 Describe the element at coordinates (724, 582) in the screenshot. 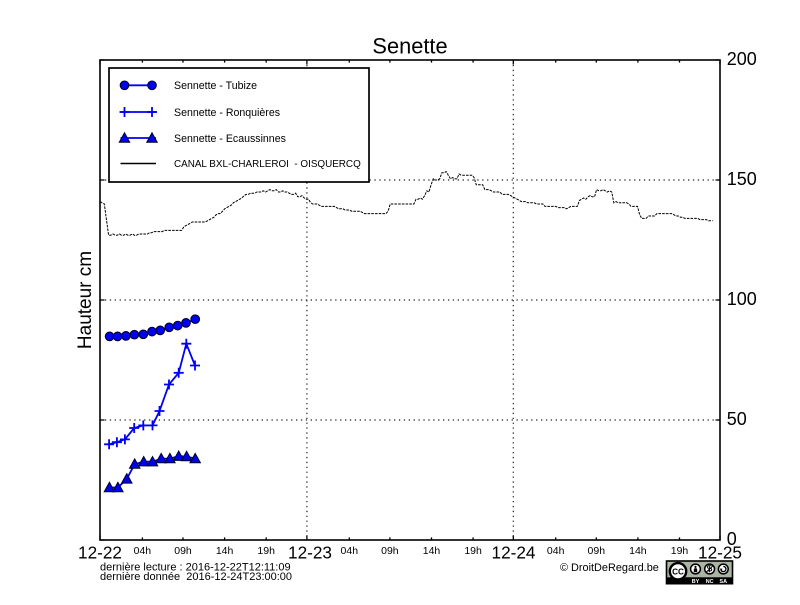

I see `svg-text: SA` at that location.